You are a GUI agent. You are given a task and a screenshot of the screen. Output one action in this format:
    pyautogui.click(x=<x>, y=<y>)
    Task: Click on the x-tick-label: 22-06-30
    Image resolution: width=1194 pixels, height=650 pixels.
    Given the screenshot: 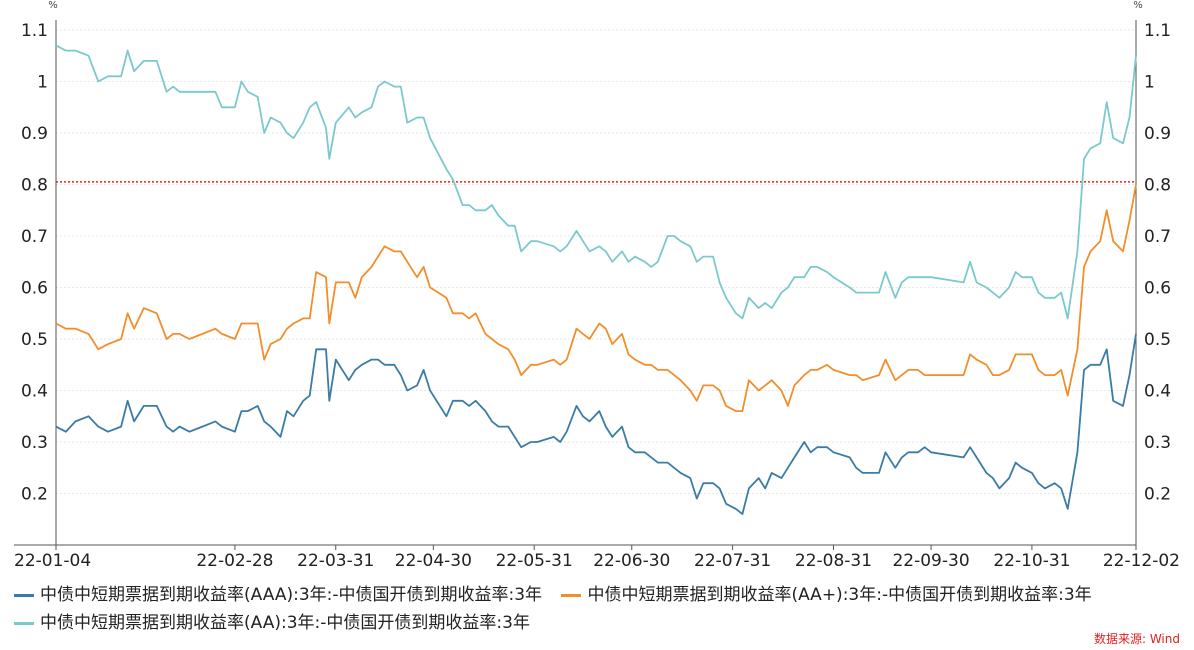 What is the action you would take?
    pyautogui.click(x=631, y=561)
    